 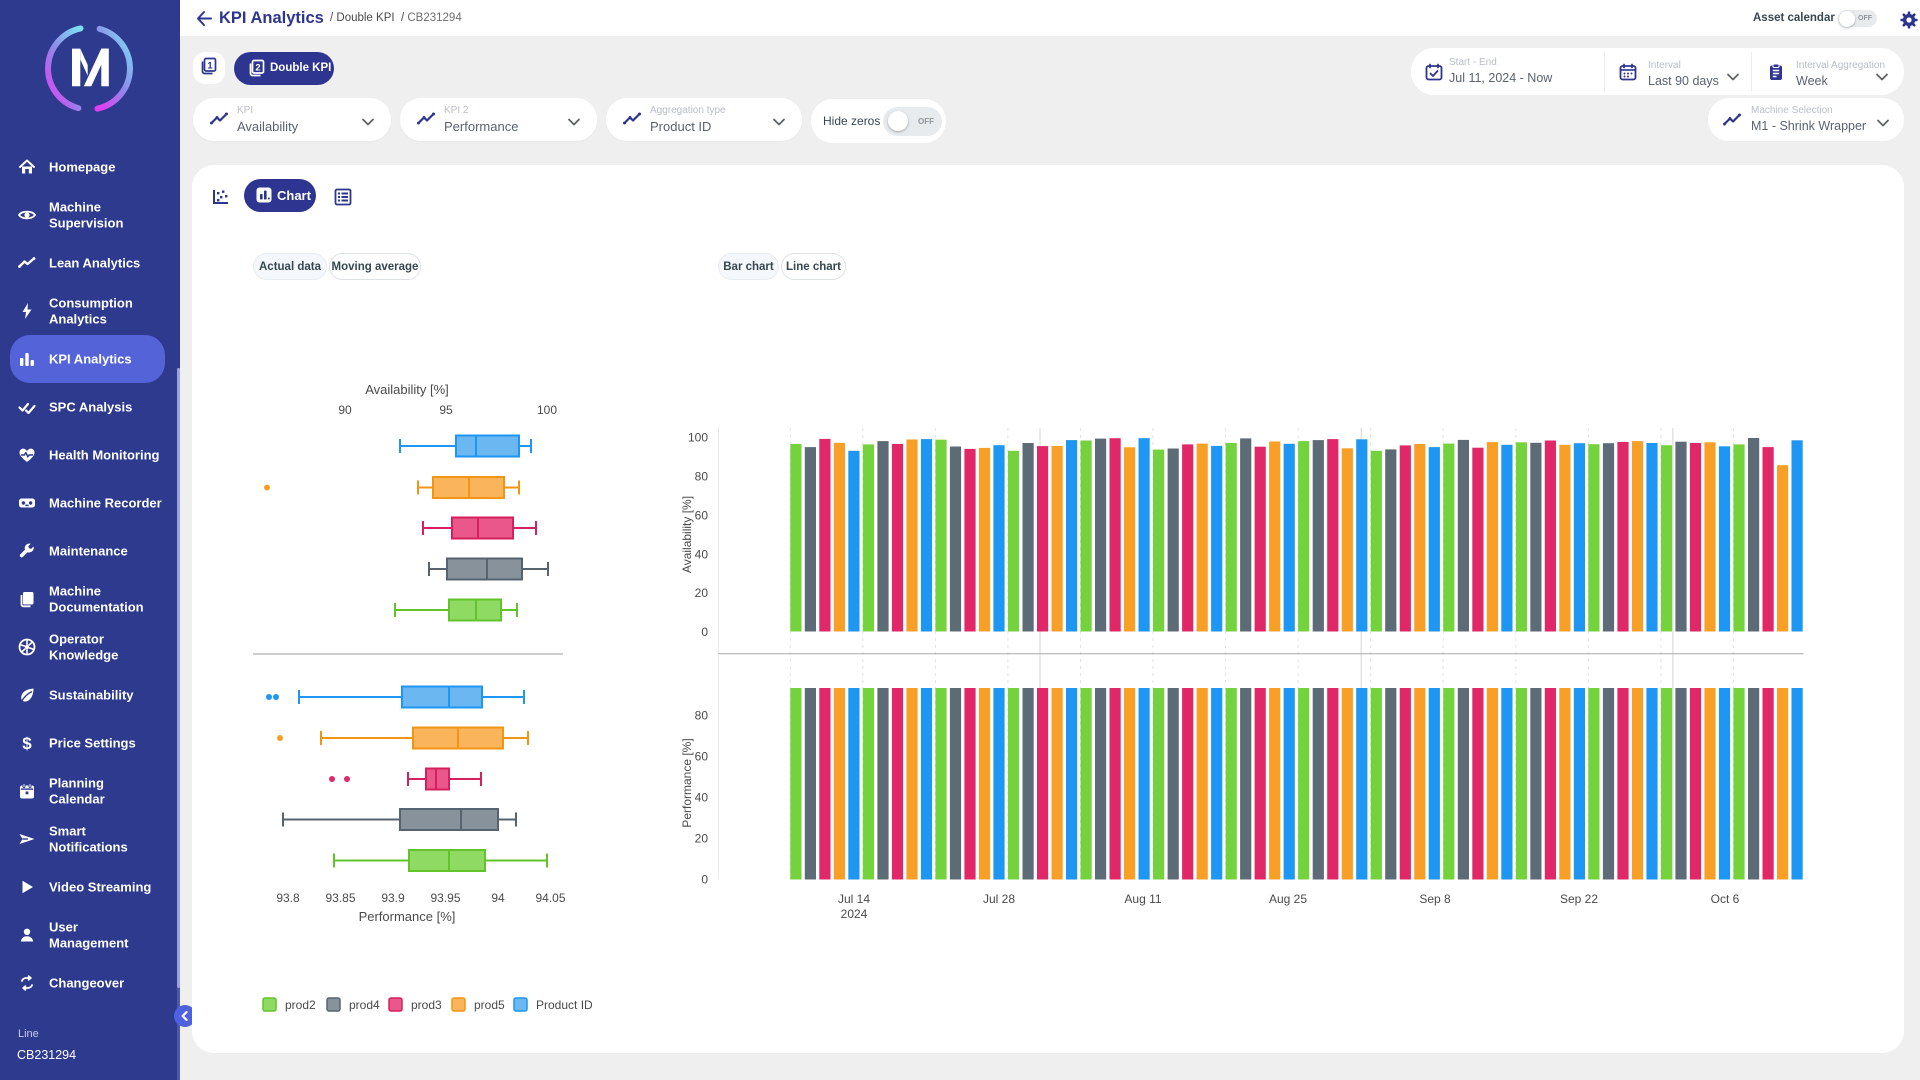 What do you see at coordinates (288, 898) in the screenshot?
I see `svg-text: 93.8` at bounding box center [288, 898].